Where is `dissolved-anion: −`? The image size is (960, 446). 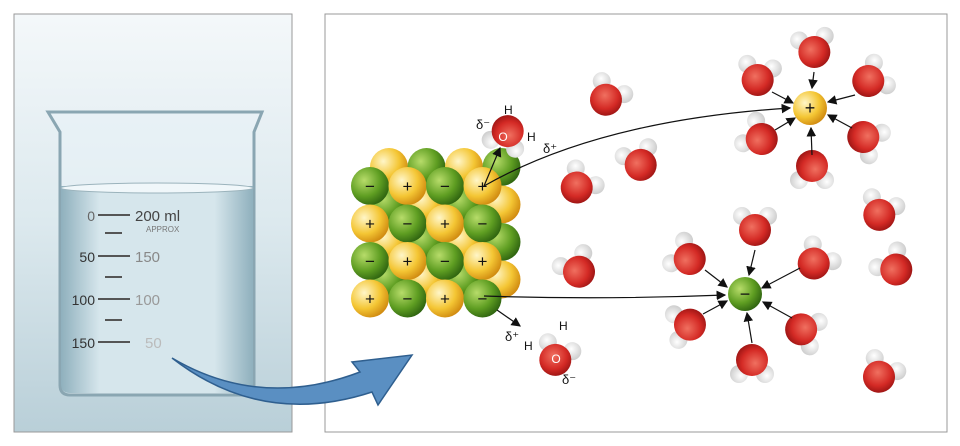
dissolved-anion: − is located at coordinates (745, 294).